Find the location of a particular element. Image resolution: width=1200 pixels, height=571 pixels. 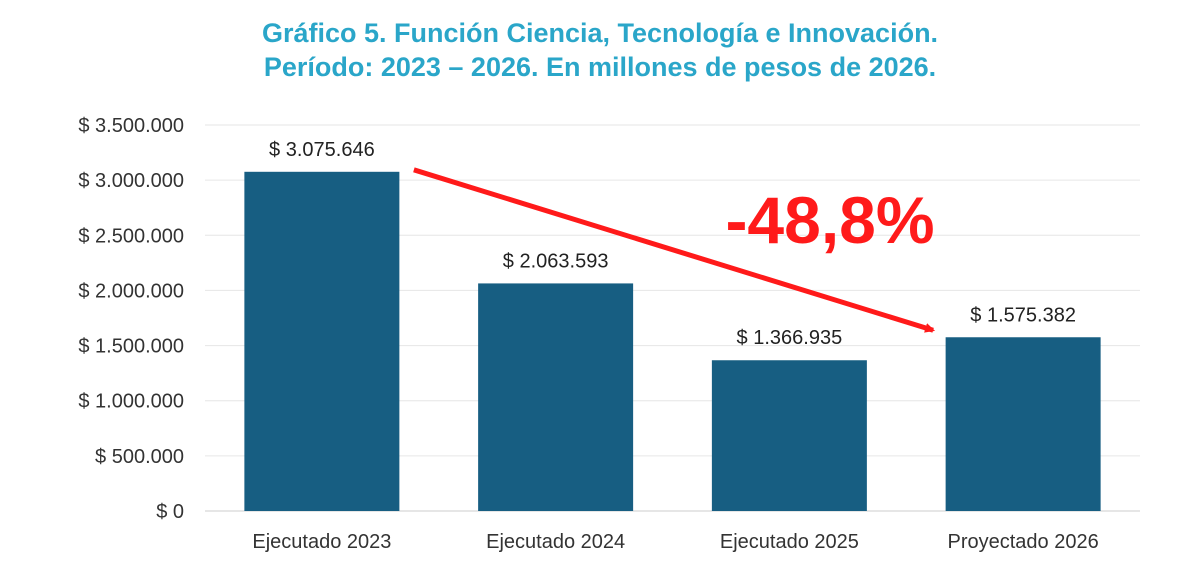

change-arrow is located at coordinates (674, 250).